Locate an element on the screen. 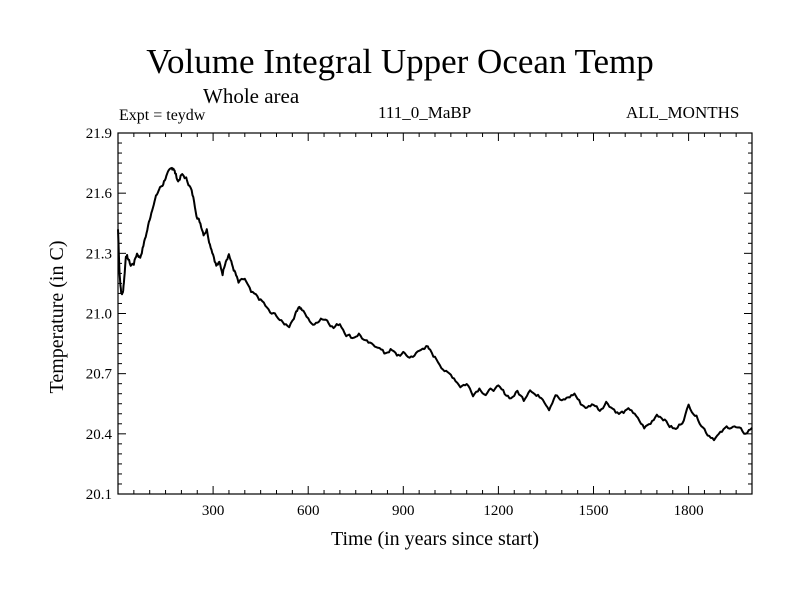  y-tick-label: 21.3 is located at coordinates (99, 254).